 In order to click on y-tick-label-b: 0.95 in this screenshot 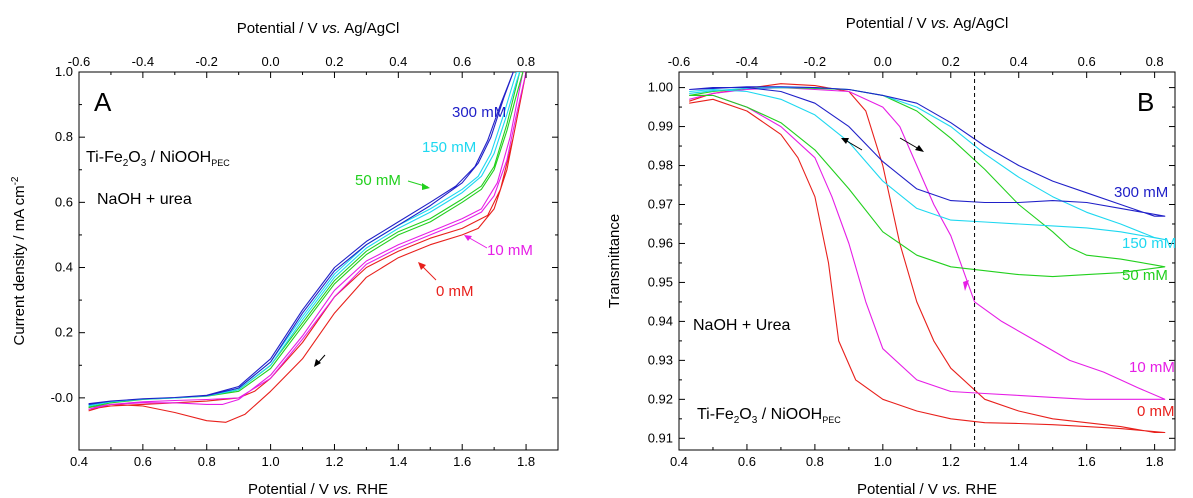, I will do `click(660, 281)`.